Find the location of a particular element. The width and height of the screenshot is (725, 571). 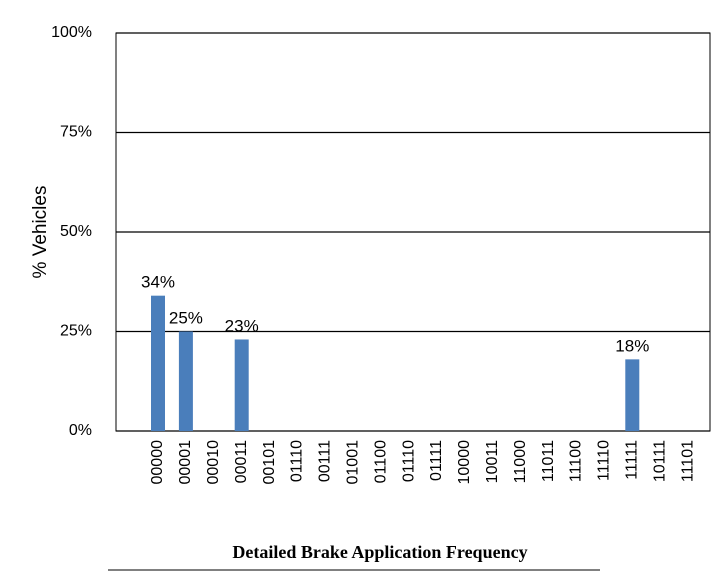

data-label: 34% is located at coordinates (158, 282).